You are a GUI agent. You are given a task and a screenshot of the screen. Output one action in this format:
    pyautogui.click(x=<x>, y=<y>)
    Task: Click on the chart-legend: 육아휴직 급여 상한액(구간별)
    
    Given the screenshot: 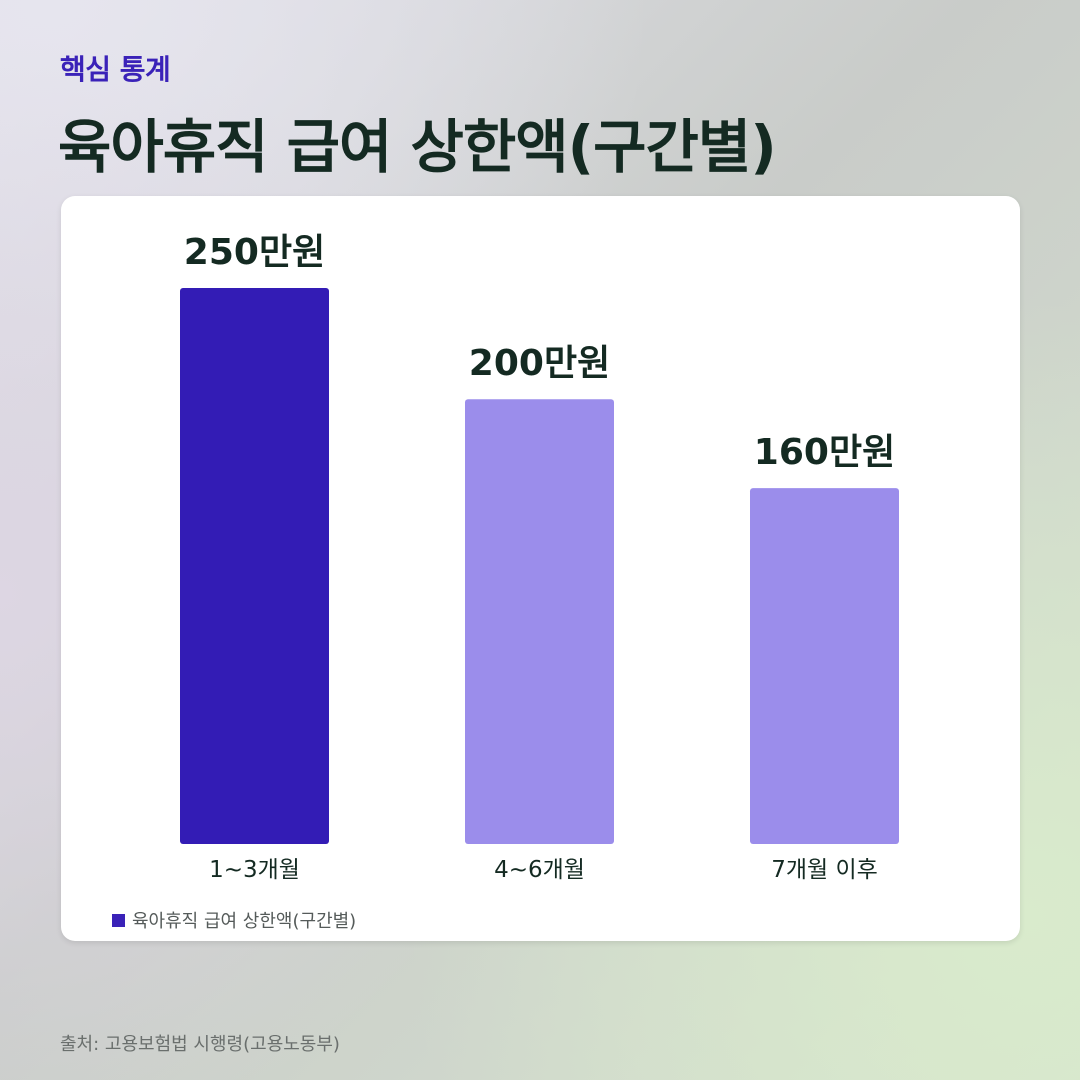 What is the action you would take?
    pyautogui.click(x=234, y=920)
    